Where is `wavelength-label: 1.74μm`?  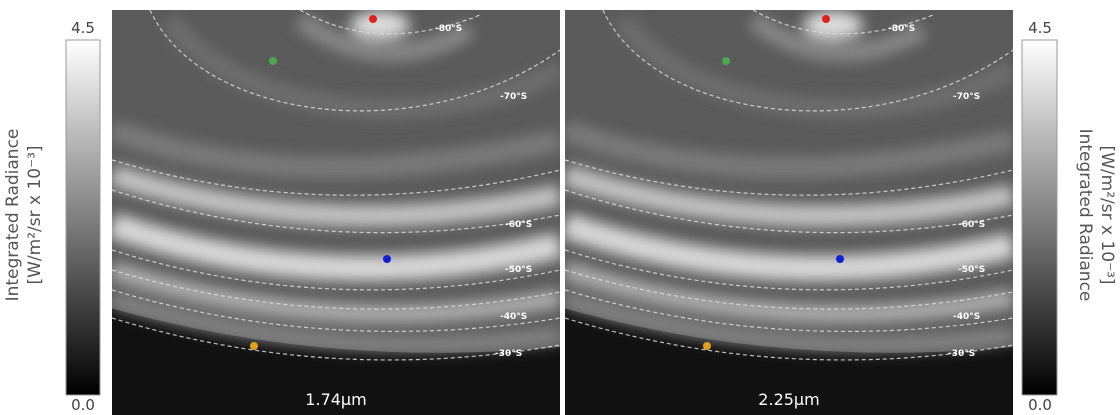
wavelength-label: 1.74μm is located at coordinates (335, 399).